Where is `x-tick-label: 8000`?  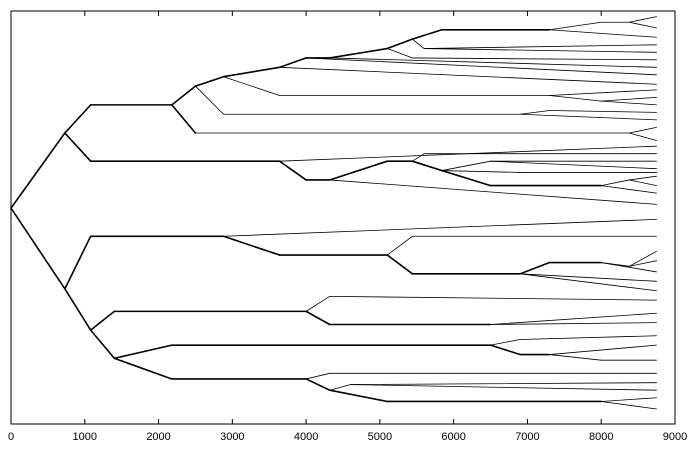 x-tick-label: 8000 is located at coordinates (601, 437).